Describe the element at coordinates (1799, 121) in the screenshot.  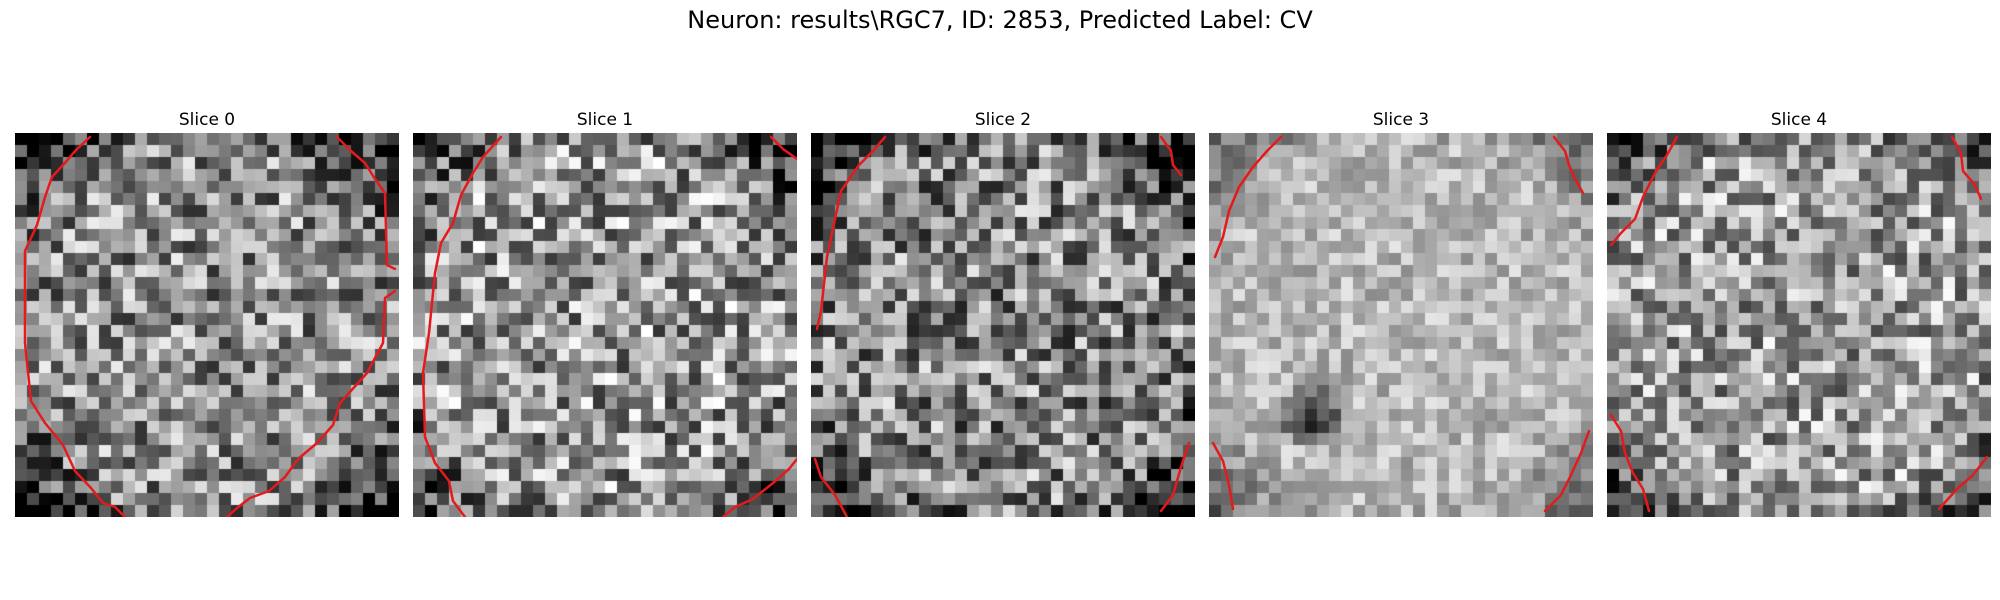
I see `slice-title-4: Slice 4` at that location.